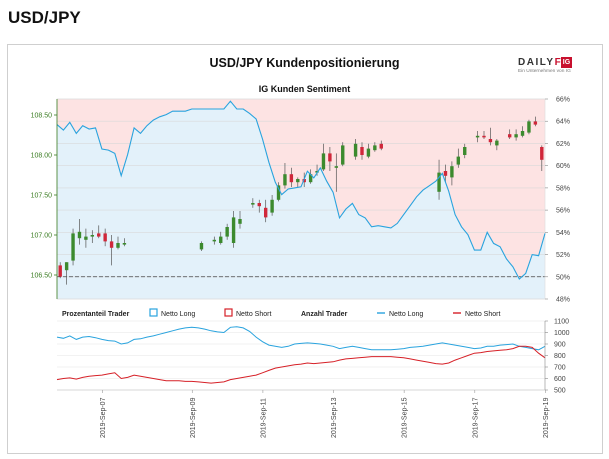 The height and width of the screenshot is (459, 609). I want to click on price-tick-label: 108.50, so click(42, 116).